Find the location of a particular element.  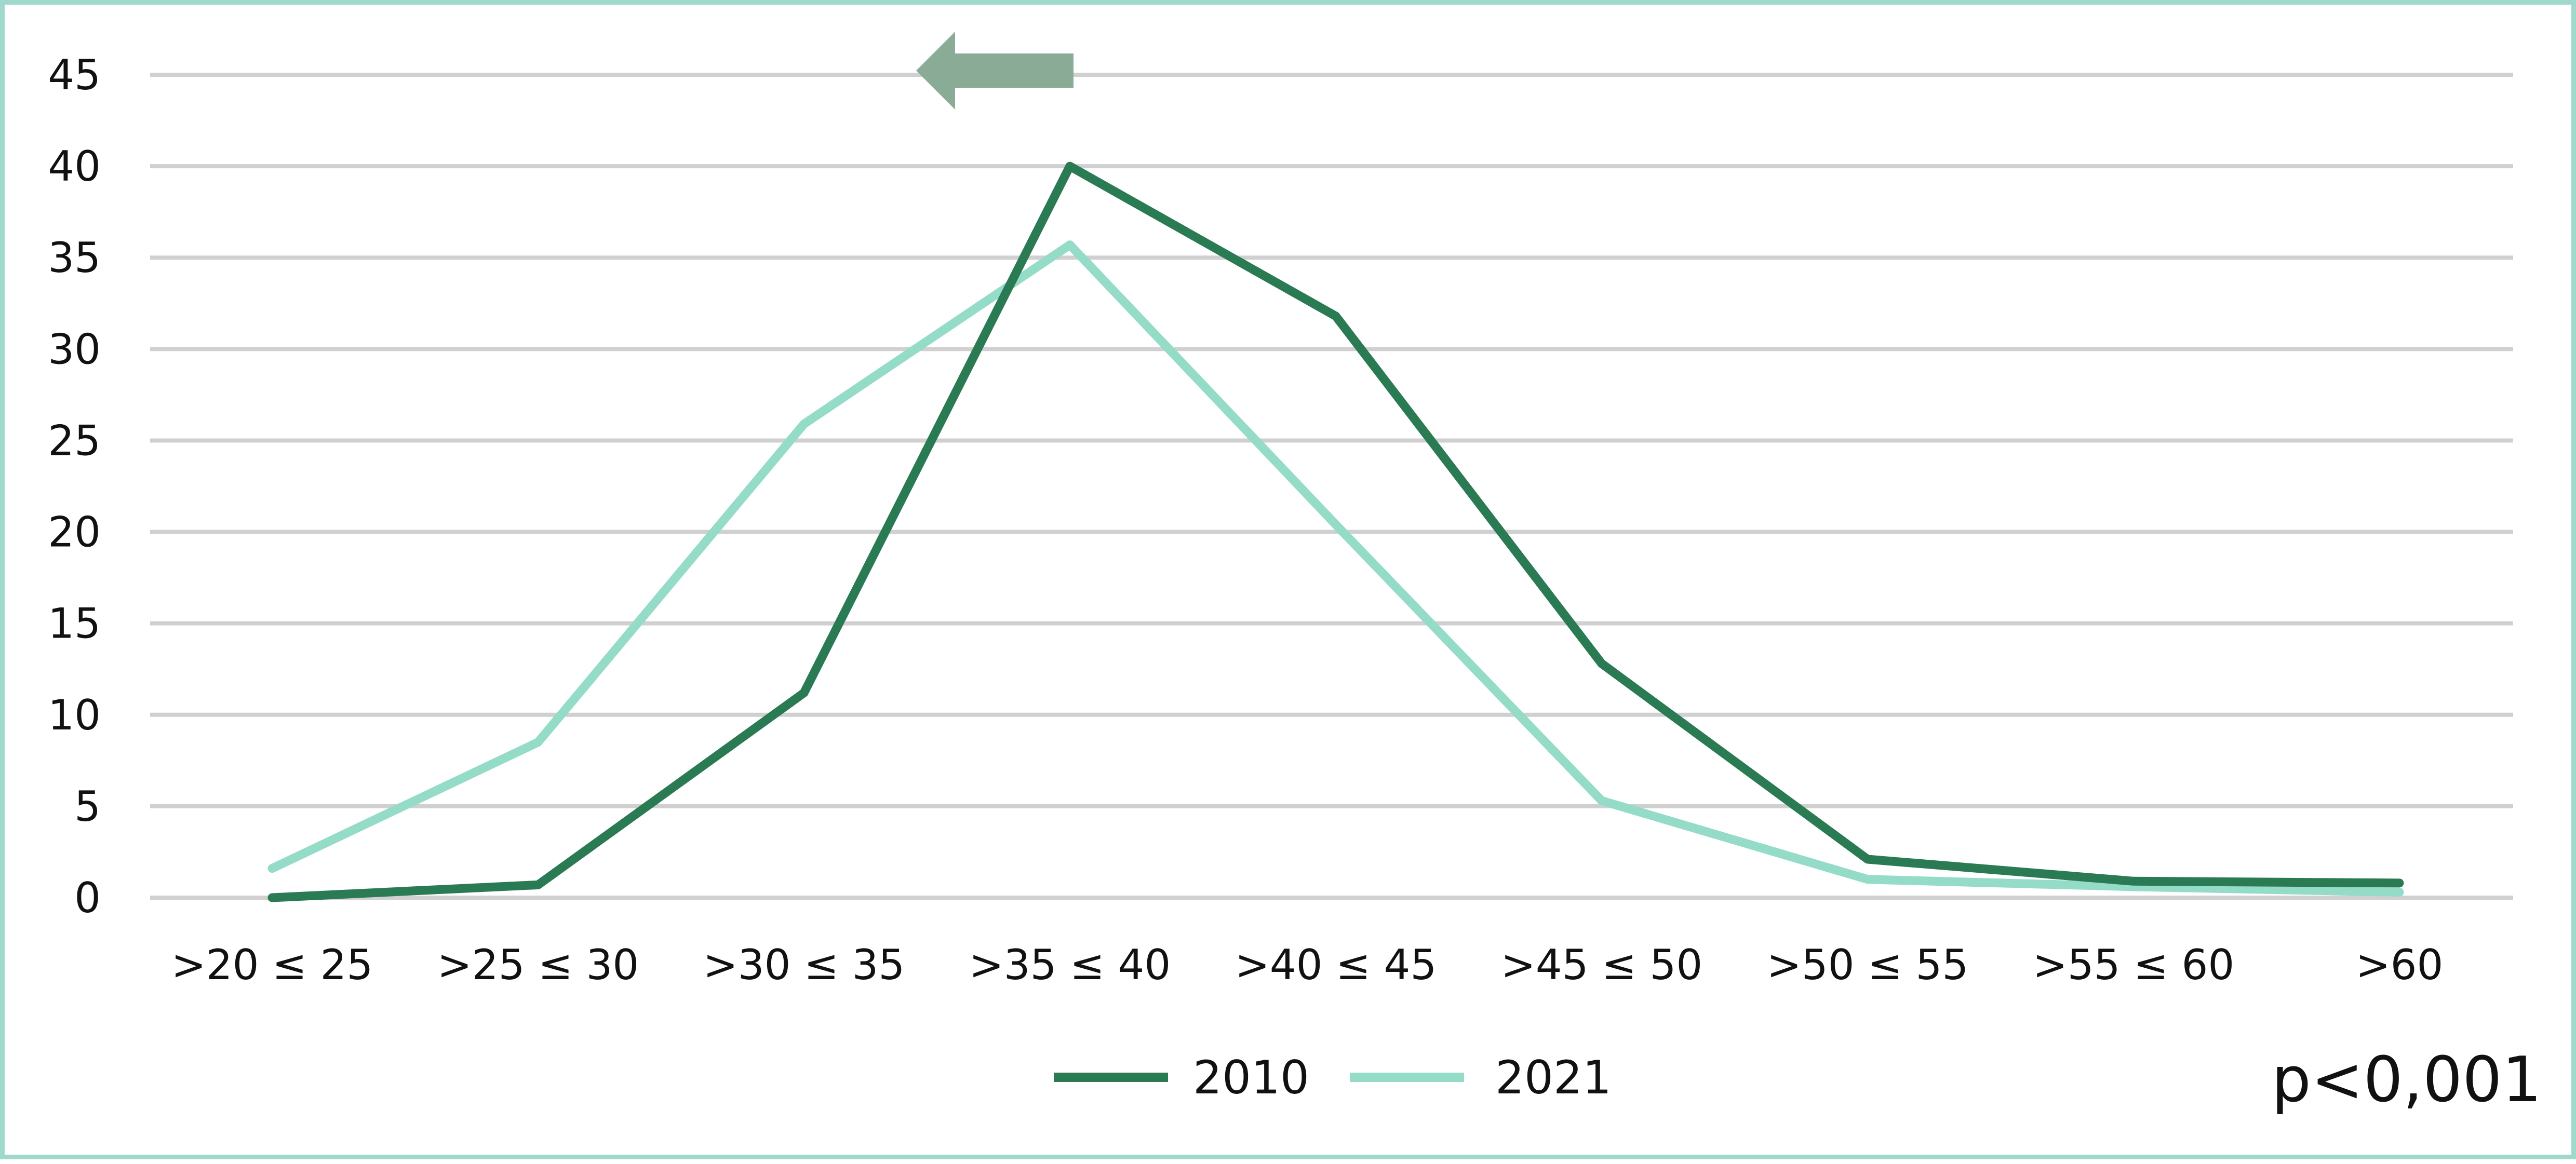

left-arrow-icon is located at coordinates (995, 71).